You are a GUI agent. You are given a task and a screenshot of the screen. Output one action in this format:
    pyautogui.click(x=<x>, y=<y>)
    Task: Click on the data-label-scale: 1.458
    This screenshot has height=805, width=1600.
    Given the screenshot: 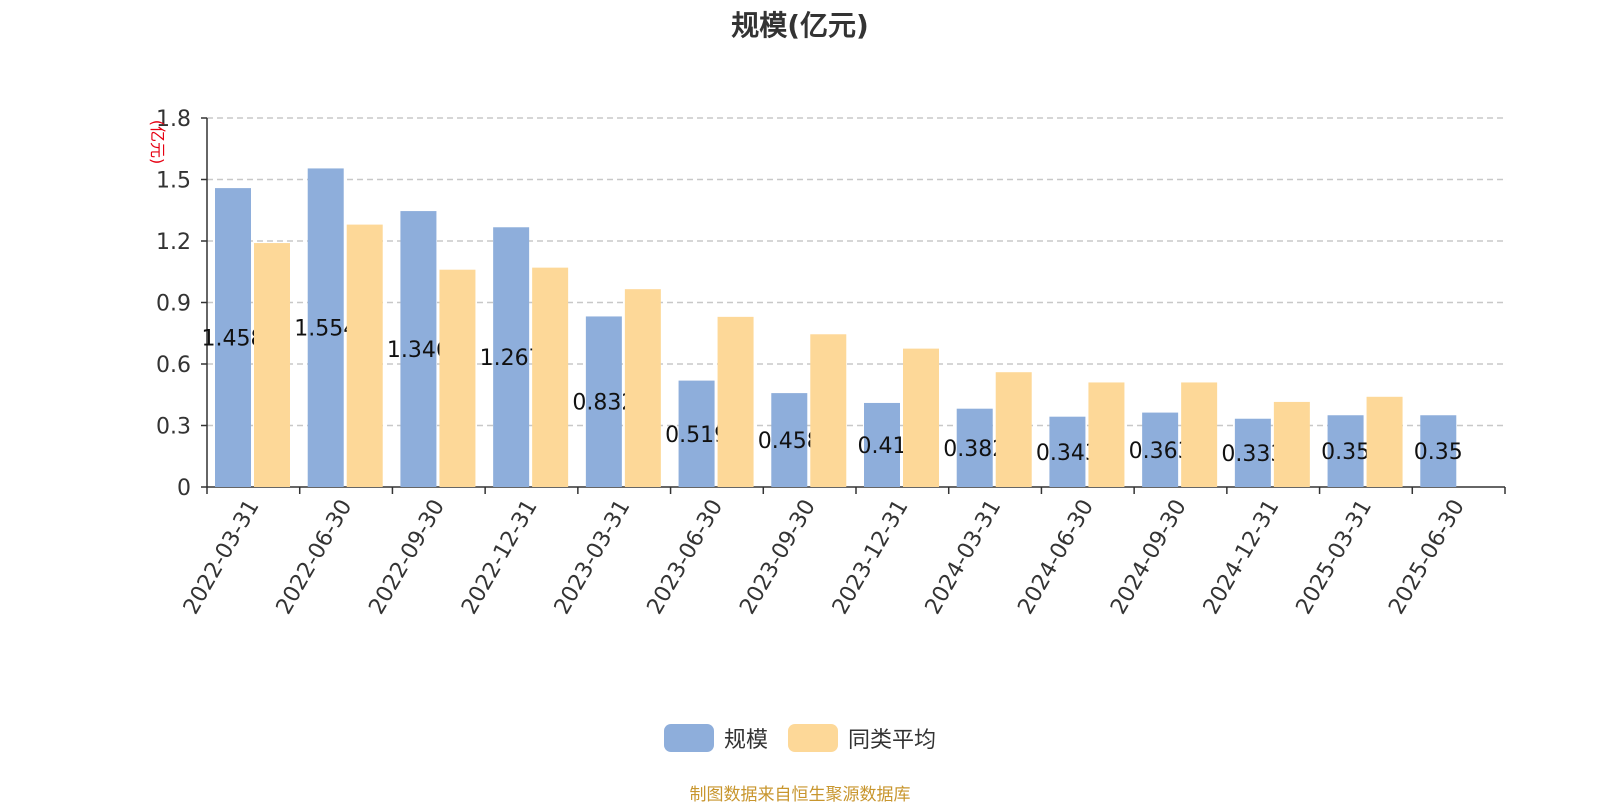 What is the action you would take?
    pyautogui.click(x=233, y=339)
    